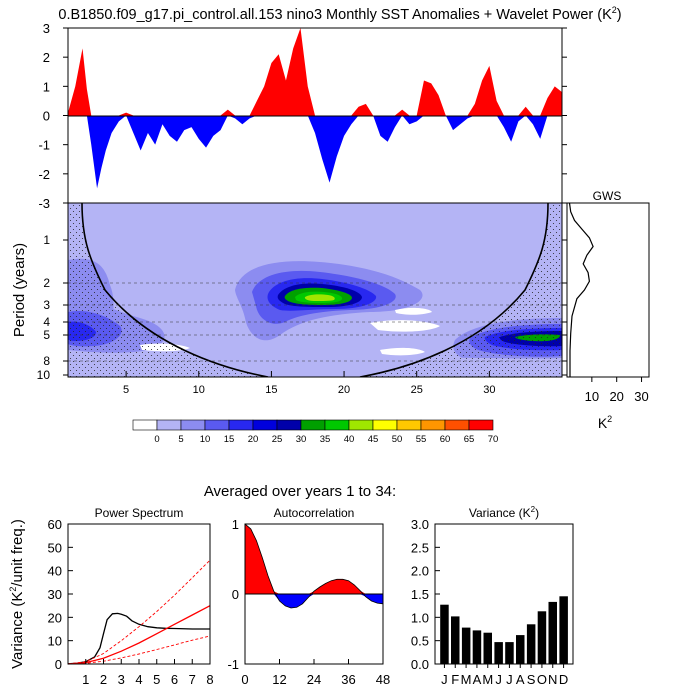 This screenshot has height=700, width=700. I want to click on ps-xtick-label: 4, so click(138, 679).